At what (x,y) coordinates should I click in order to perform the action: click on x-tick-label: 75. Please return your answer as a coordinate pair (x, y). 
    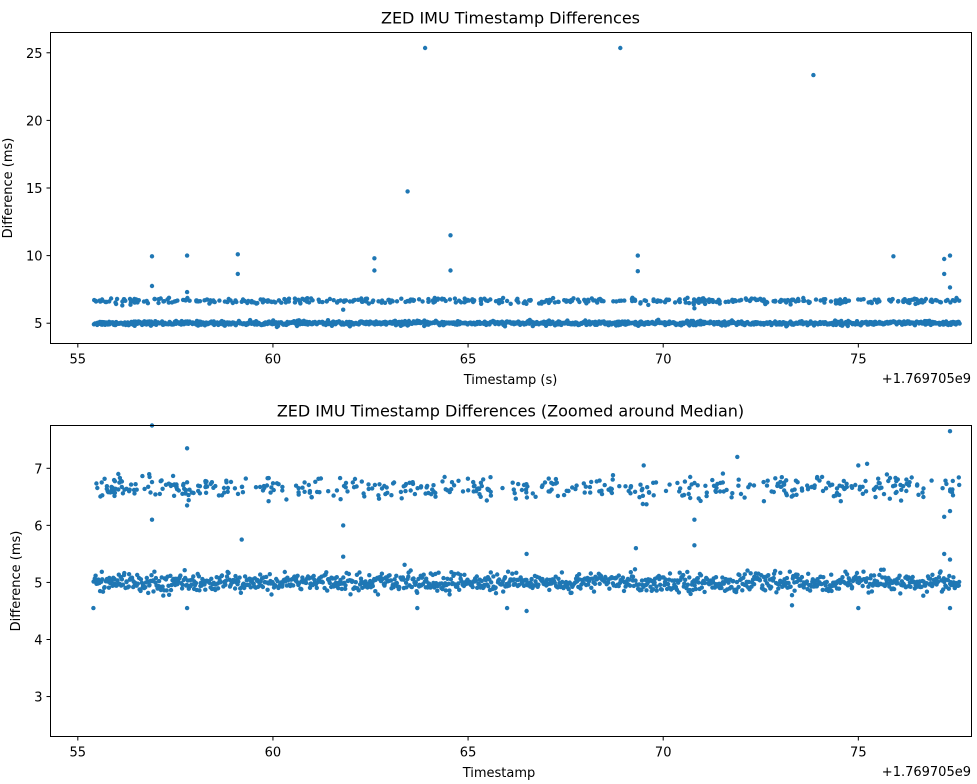
    Looking at the image, I should click on (858, 360).